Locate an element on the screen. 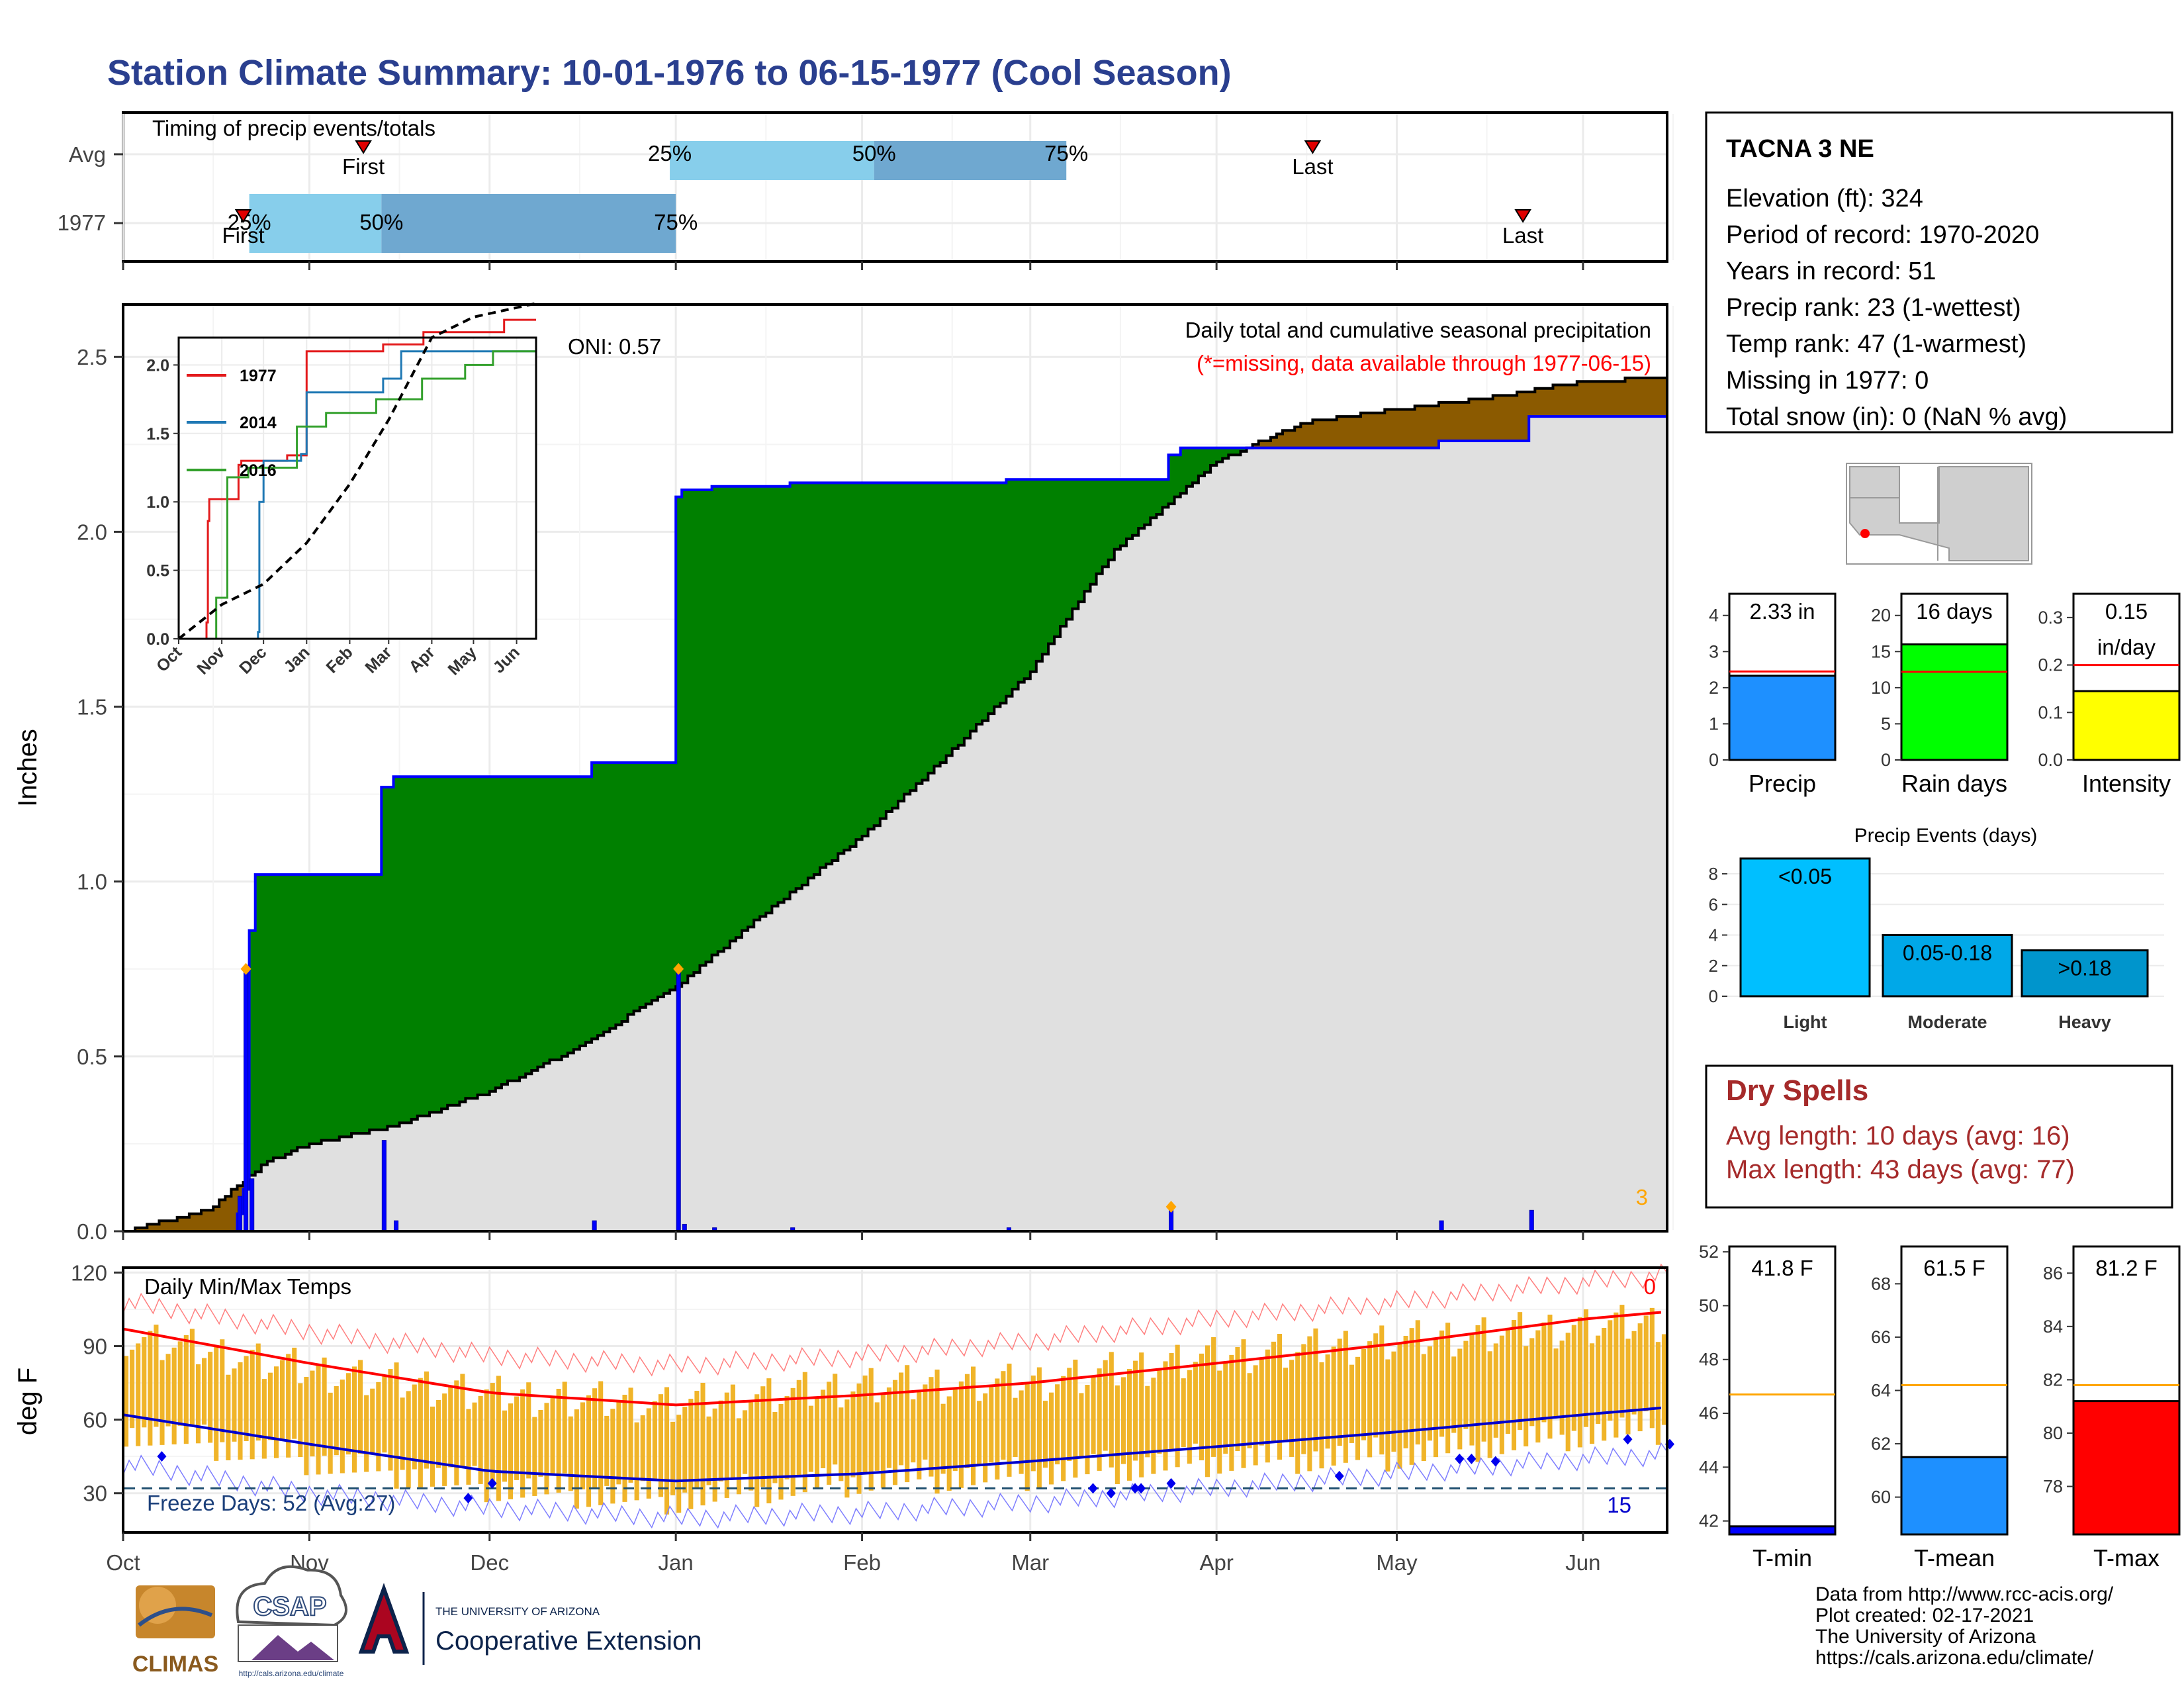 The image size is (2184, 1688). temp-summary-value-bar is located at coordinates (1783, 1530).